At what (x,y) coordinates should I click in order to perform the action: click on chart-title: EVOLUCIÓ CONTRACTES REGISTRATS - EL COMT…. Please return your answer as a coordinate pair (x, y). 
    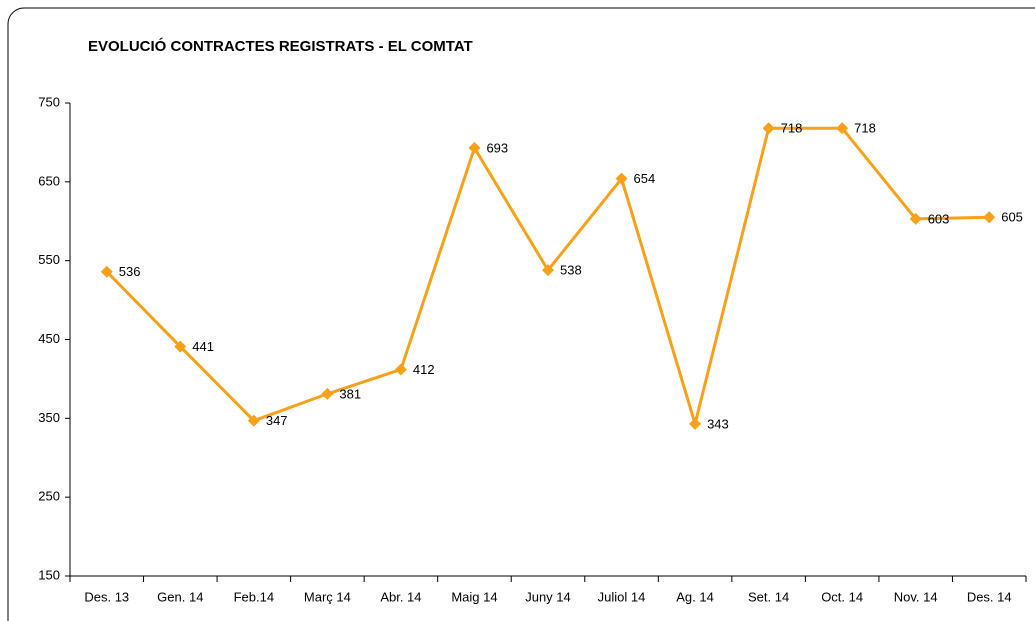
    Looking at the image, I should click on (280, 46).